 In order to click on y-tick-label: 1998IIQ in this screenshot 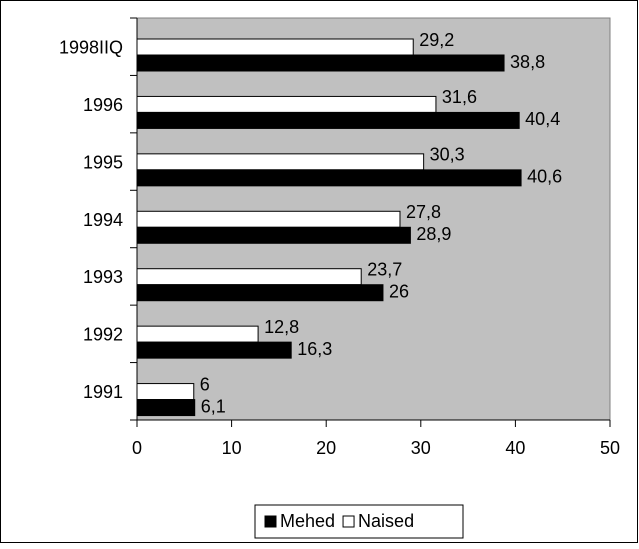, I will do `click(91, 47)`.